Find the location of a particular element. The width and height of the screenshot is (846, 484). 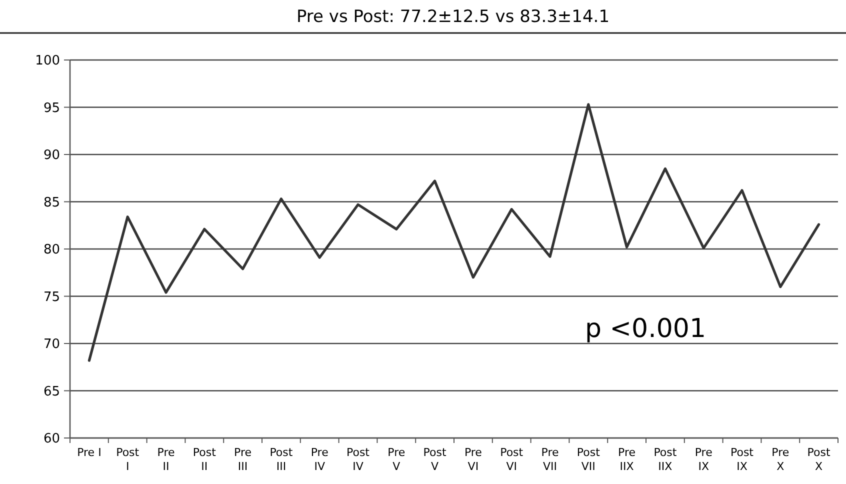

x-tick-label: Post IIX is located at coordinates (666, 459).